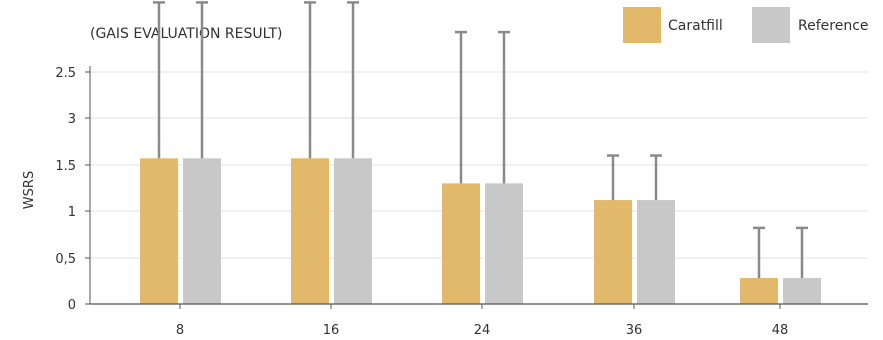  I want to click on y-axis-label: WSRS, so click(29, 190).